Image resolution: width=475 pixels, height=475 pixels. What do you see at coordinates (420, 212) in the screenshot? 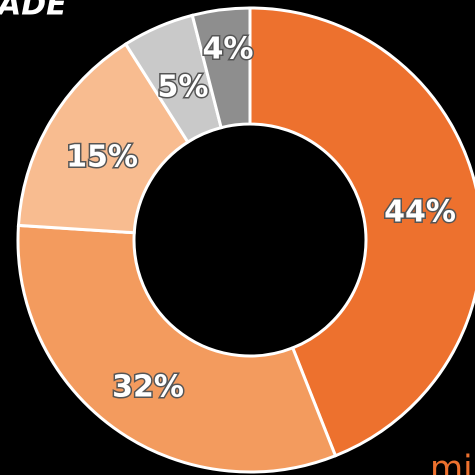
I see `data-label: 44%` at bounding box center [420, 212].